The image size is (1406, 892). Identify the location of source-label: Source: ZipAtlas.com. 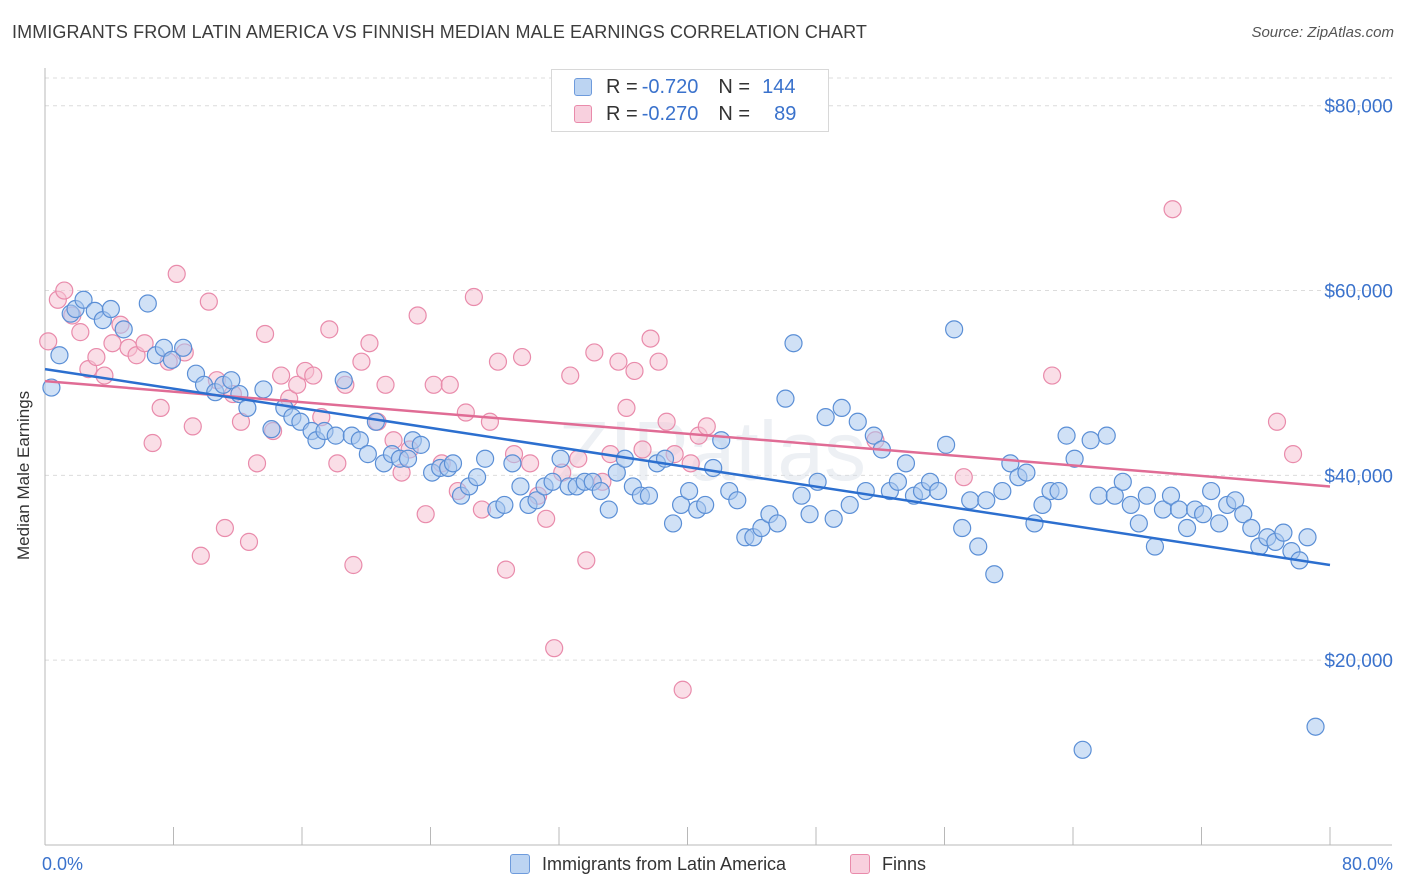
(1322, 32).